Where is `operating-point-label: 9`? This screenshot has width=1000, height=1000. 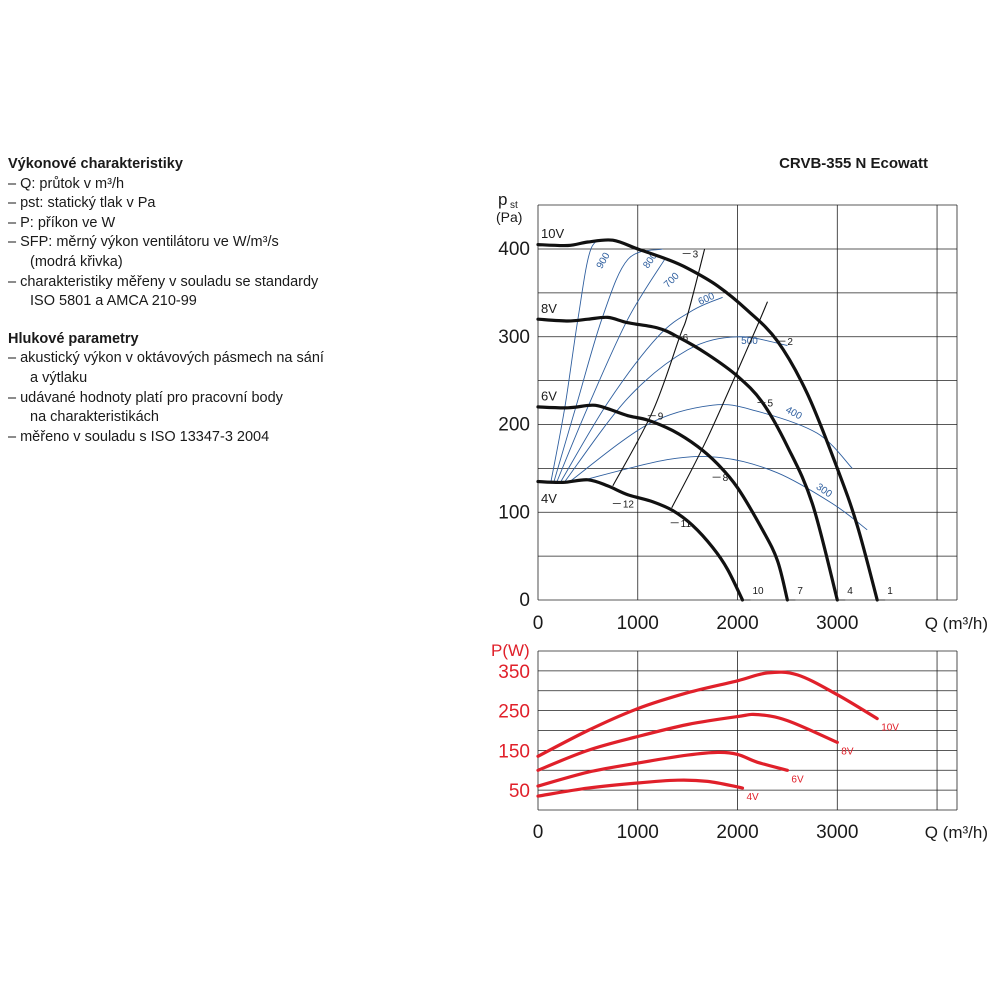 operating-point-label: 9 is located at coordinates (661, 417).